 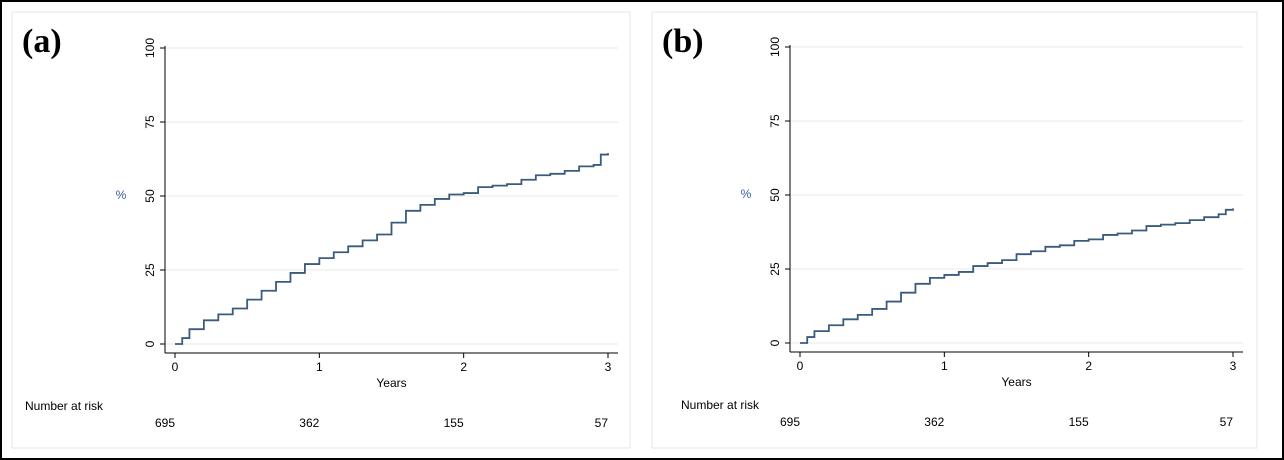 I want to click on panel-title: (b), so click(x=683, y=41).